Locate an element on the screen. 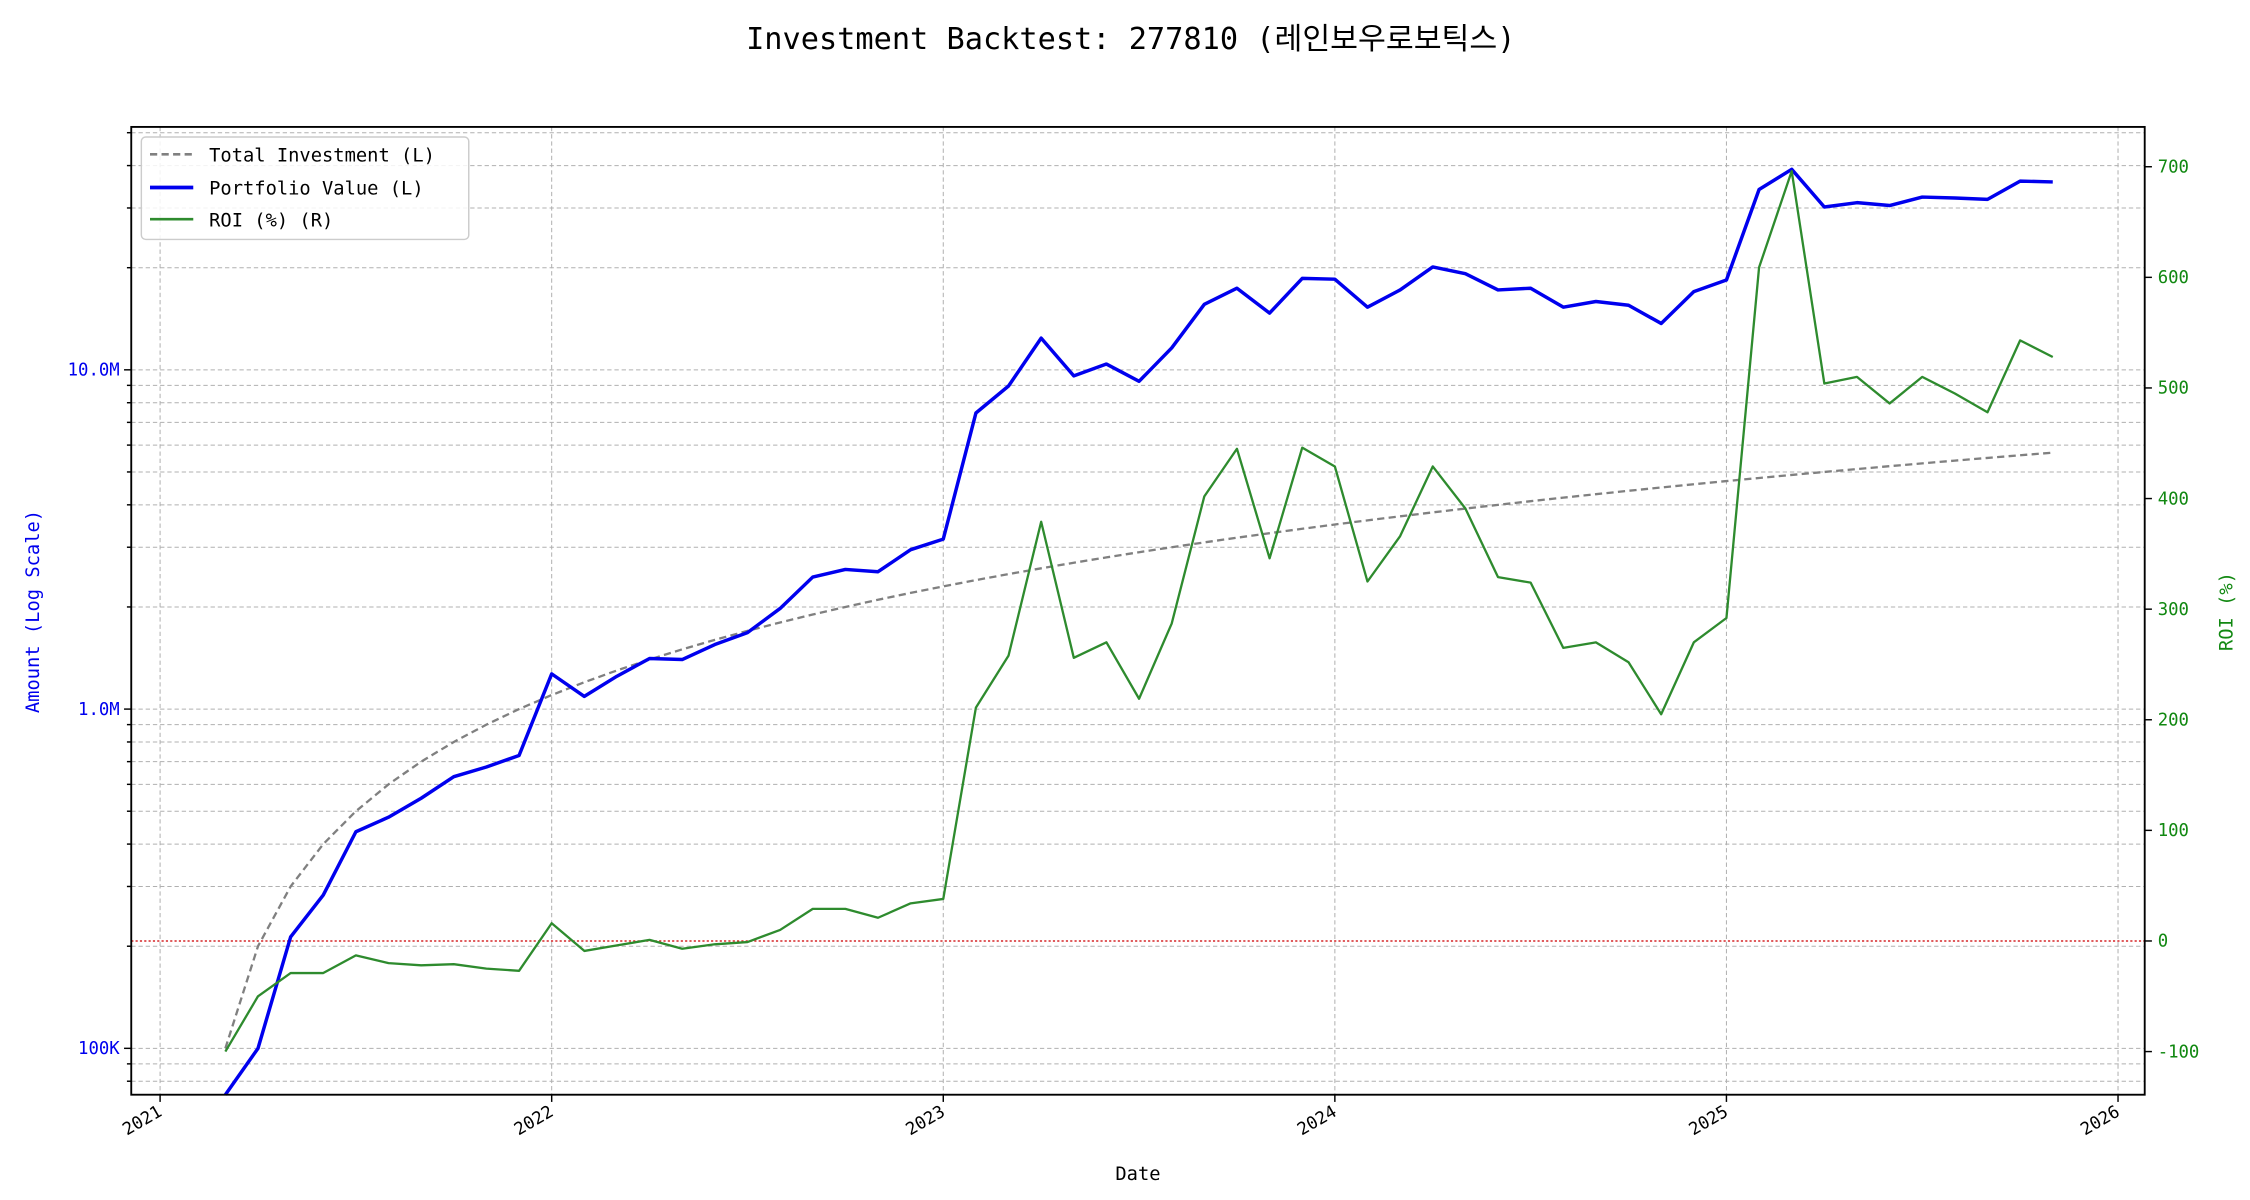 The width and height of the screenshot is (2250, 1200). x-tick-label: 2025 is located at coordinates (1709, 1121).